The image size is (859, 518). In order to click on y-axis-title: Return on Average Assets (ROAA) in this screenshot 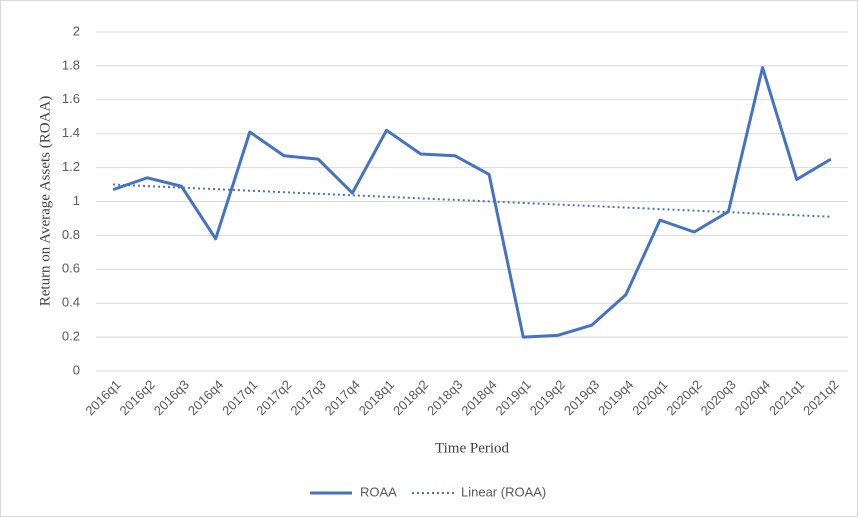, I will do `click(45, 201)`.